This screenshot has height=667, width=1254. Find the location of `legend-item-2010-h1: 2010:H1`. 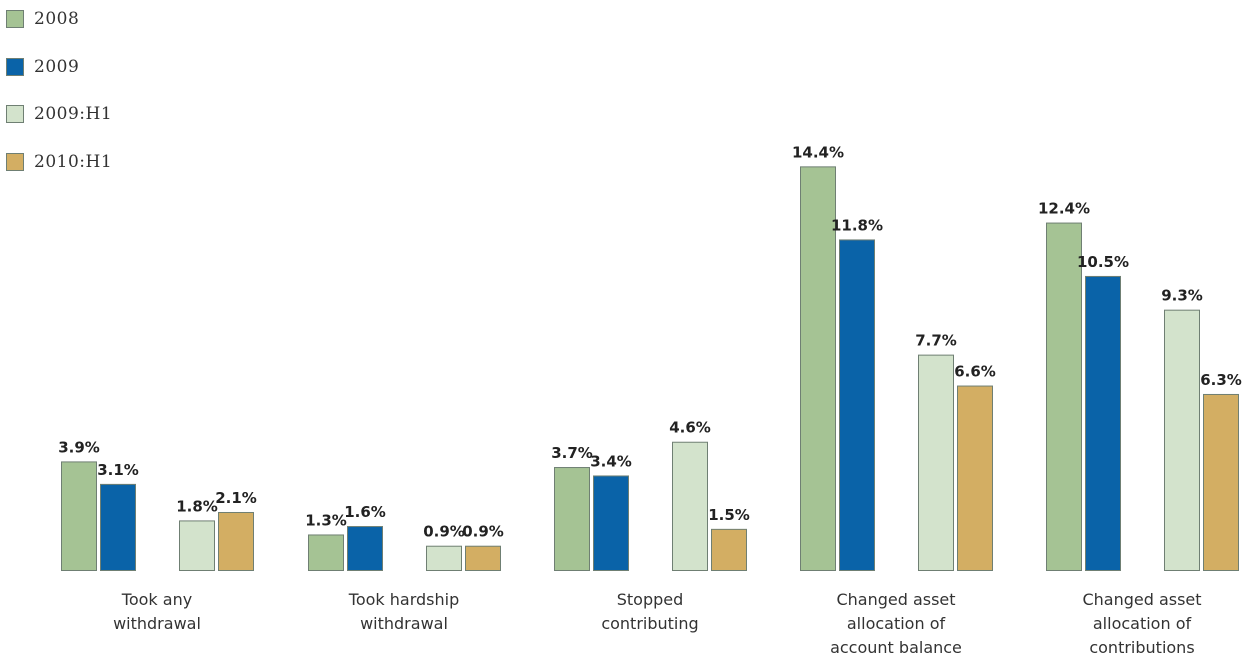

legend-item-2010-h1: 2010:H1 is located at coordinates (59, 162).